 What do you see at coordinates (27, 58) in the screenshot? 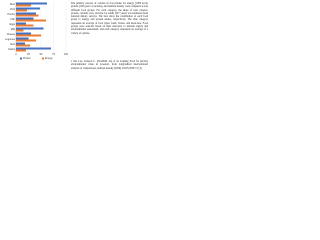
I see `legend-label: Protein` at bounding box center [27, 58].